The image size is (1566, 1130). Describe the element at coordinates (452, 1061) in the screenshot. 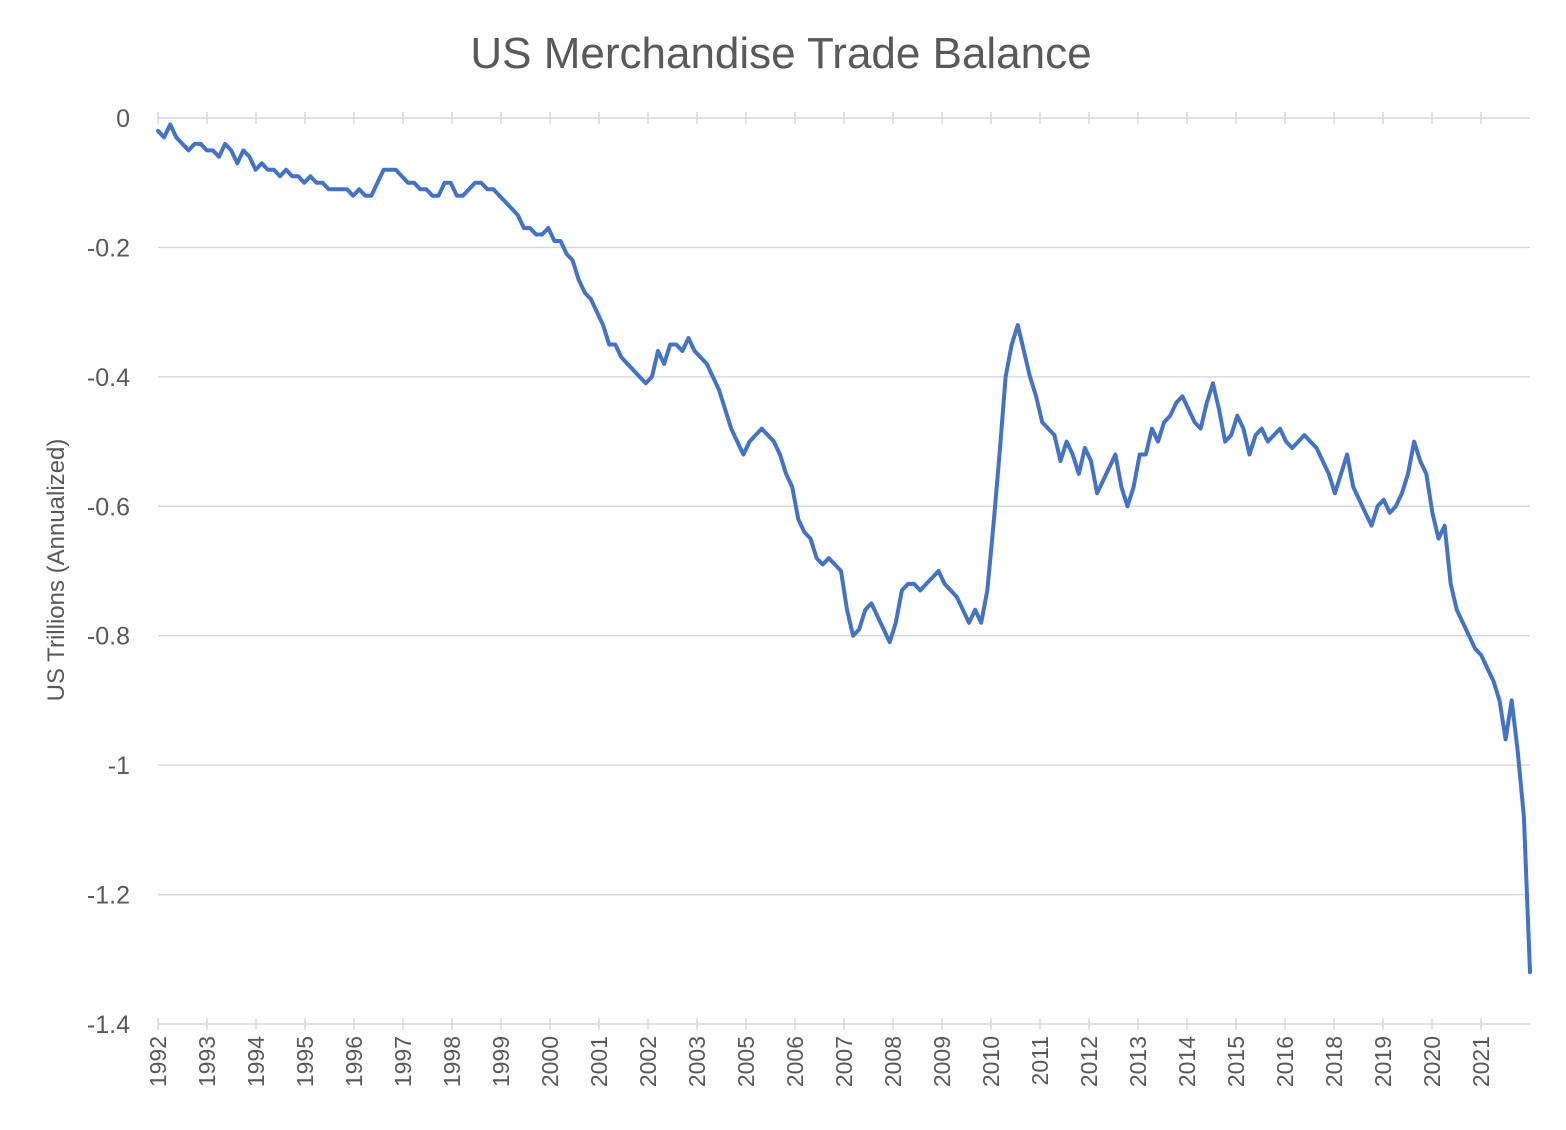

I see `x-tick-label: 1998` at that location.